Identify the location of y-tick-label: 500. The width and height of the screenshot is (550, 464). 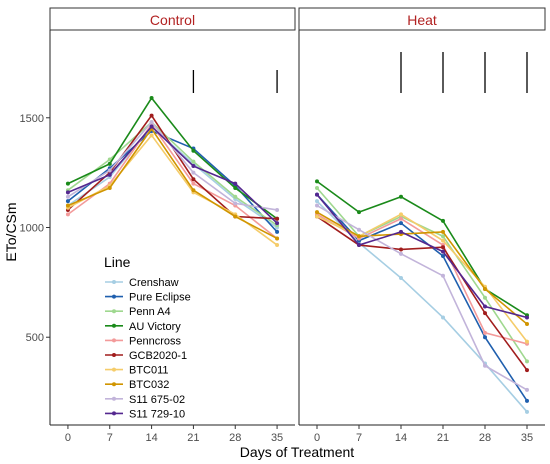
(35, 338).